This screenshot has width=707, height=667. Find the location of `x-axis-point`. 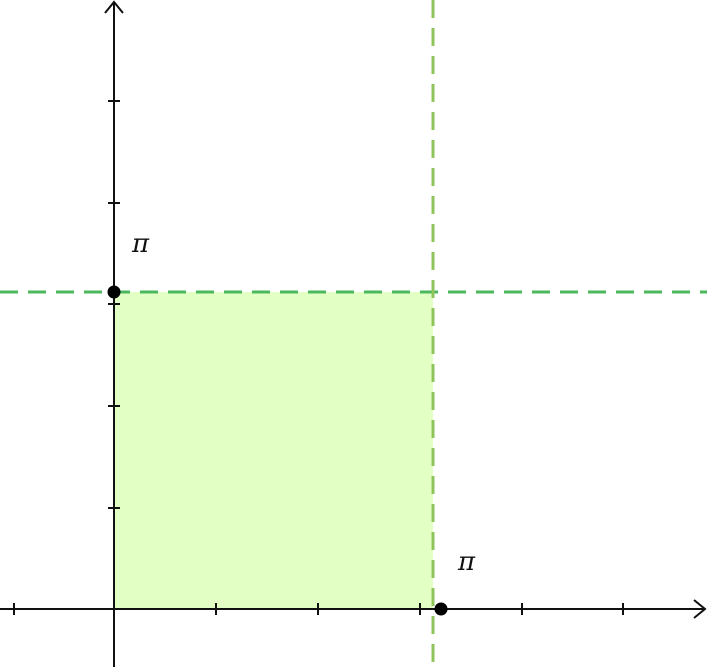

x-axis-point is located at coordinates (441, 609).